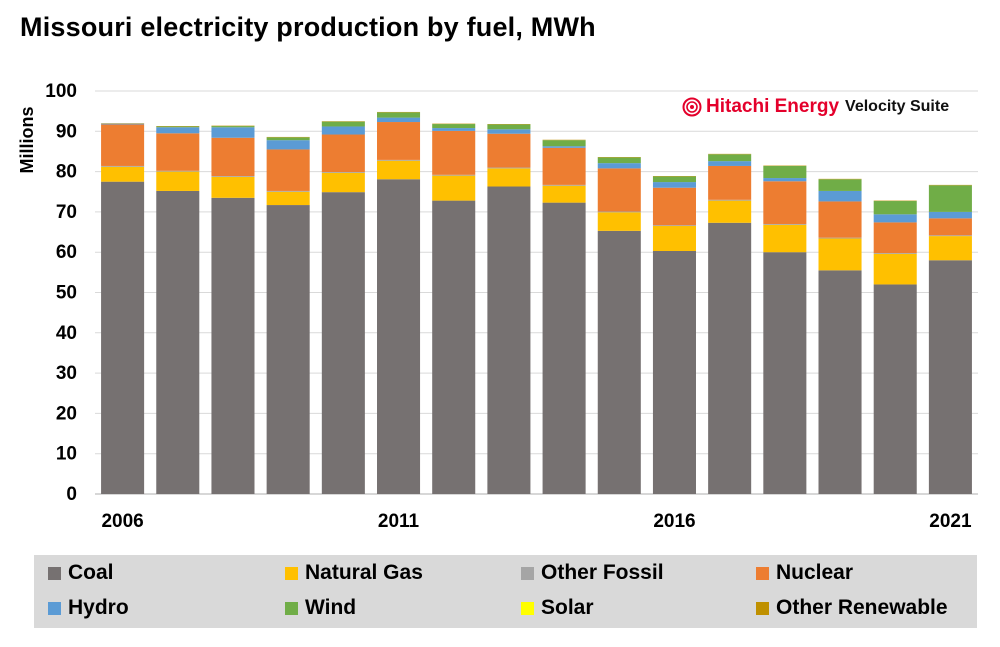 The image size is (1000, 647). Describe the element at coordinates (66, 131) in the screenshot. I see `y-tick-label: 90` at that location.